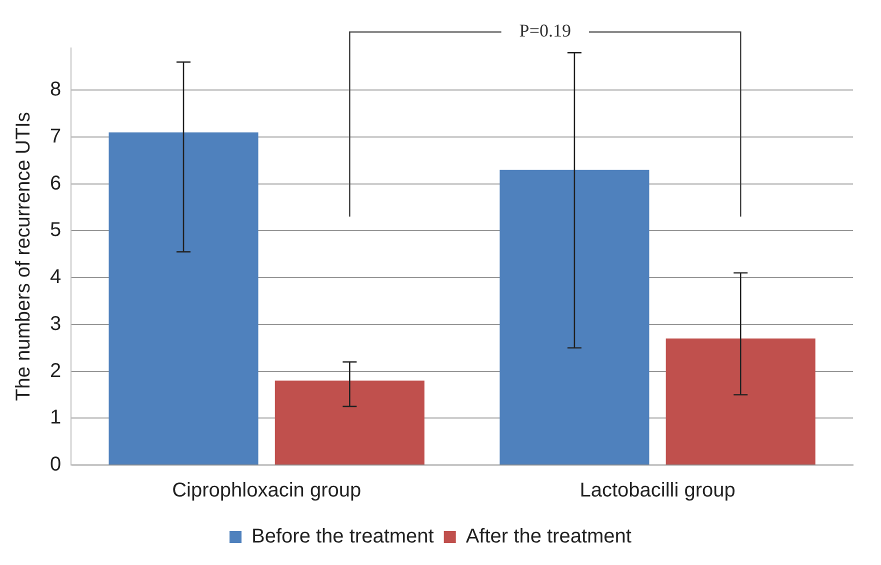 This screenshot has height=565, width=881. I want to click on y-tick-label: 4, so click(56, 277).